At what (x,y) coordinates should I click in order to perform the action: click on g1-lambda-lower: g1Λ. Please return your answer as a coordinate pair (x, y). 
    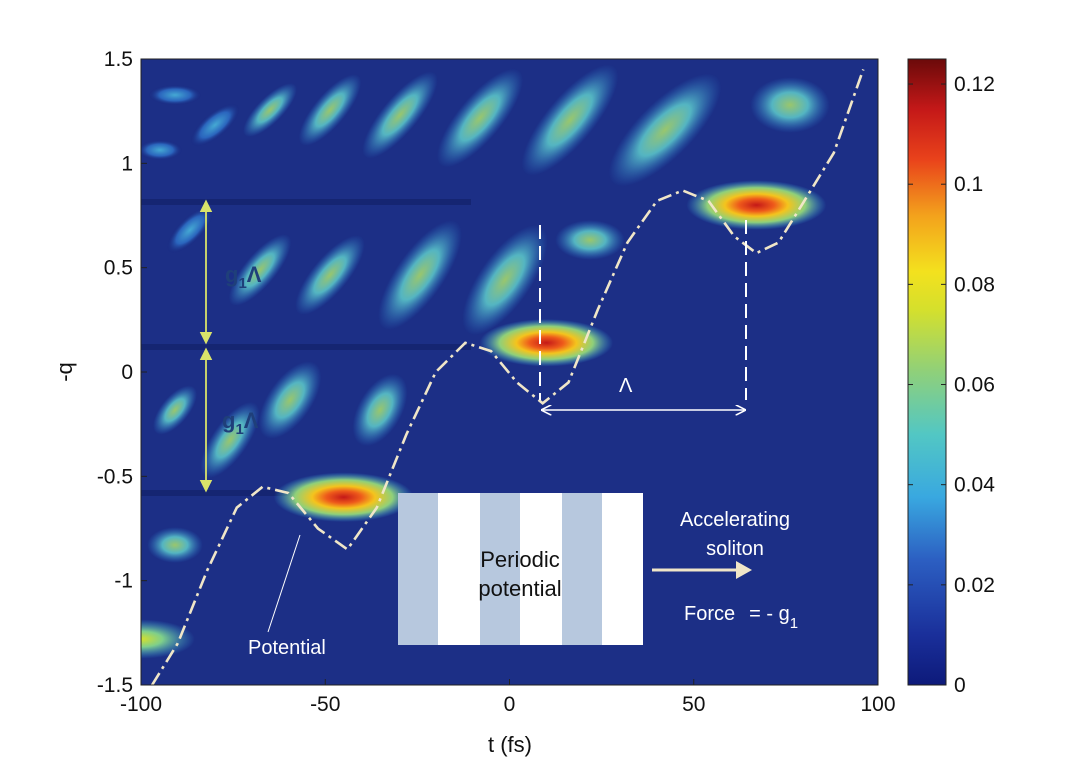
    Looking at the image, I should click on (240, 423).